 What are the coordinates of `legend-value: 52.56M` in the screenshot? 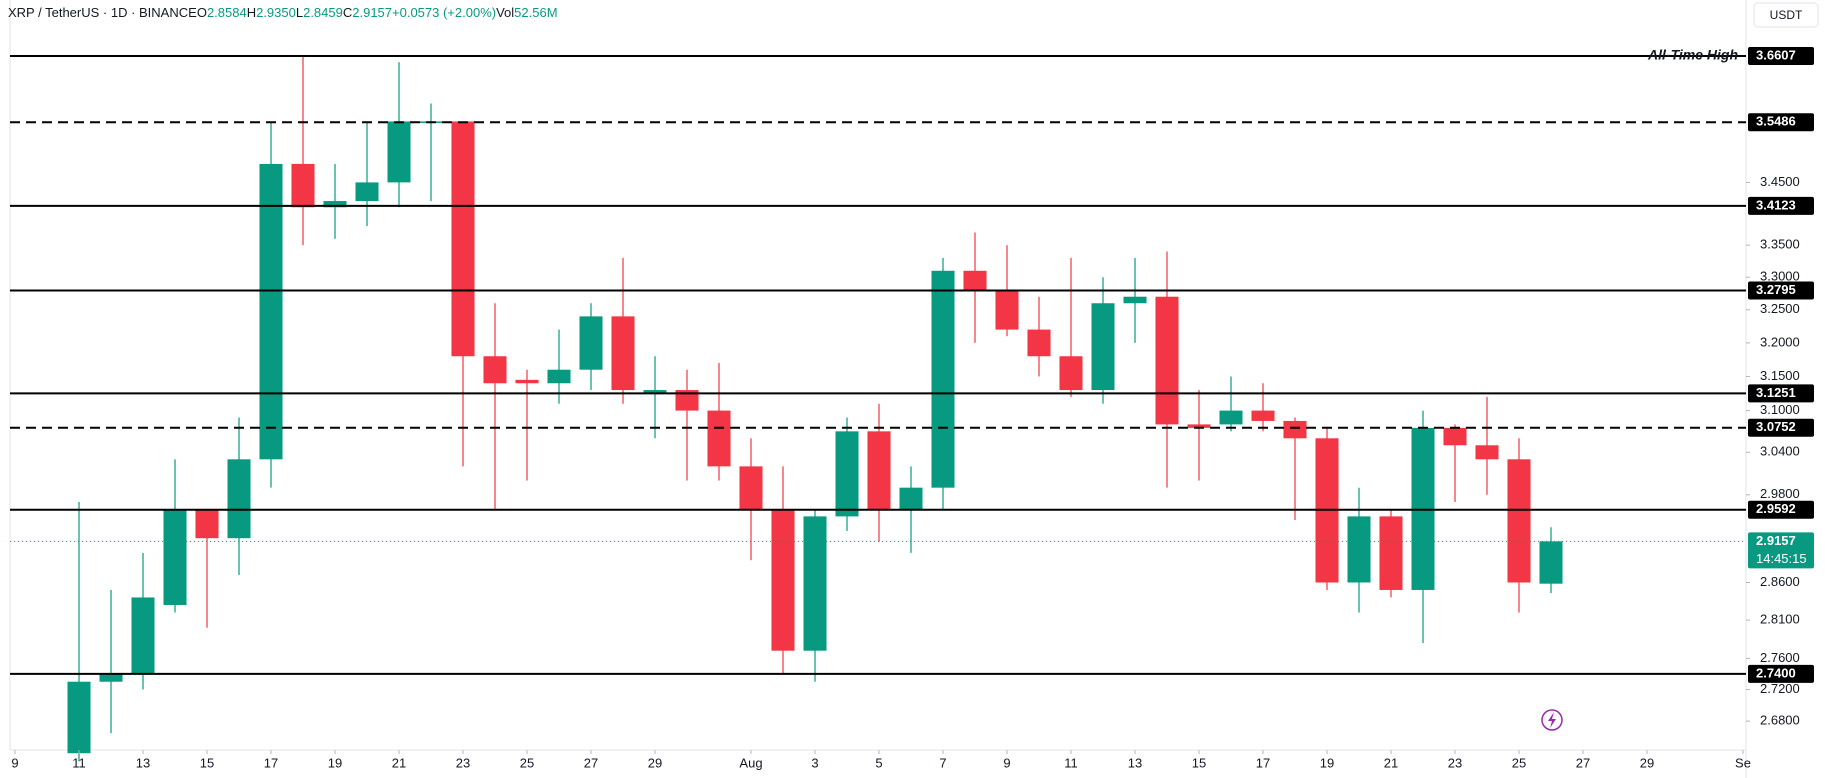 It's located at (535, 12).